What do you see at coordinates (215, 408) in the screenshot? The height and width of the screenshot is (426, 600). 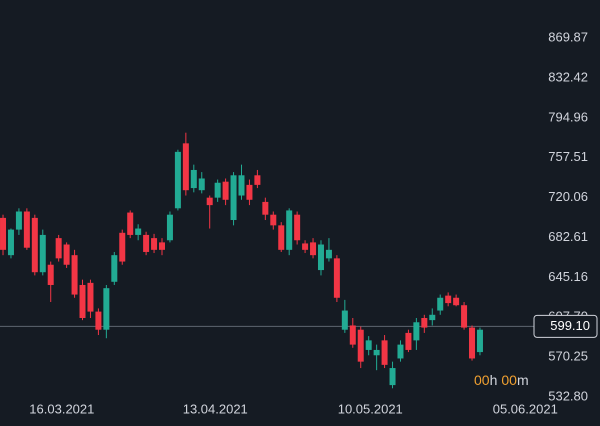 I see `x-tick-label: 13.04.2021` at bounding box center [215, 408].